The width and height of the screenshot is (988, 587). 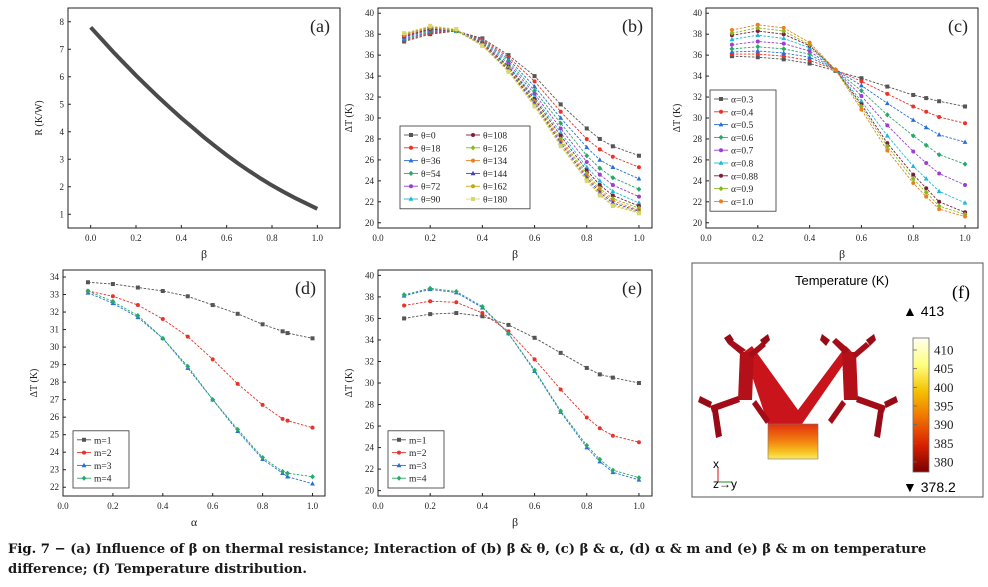 I want to click on y-tick-label-b: 36, so click(x=370, y=55).